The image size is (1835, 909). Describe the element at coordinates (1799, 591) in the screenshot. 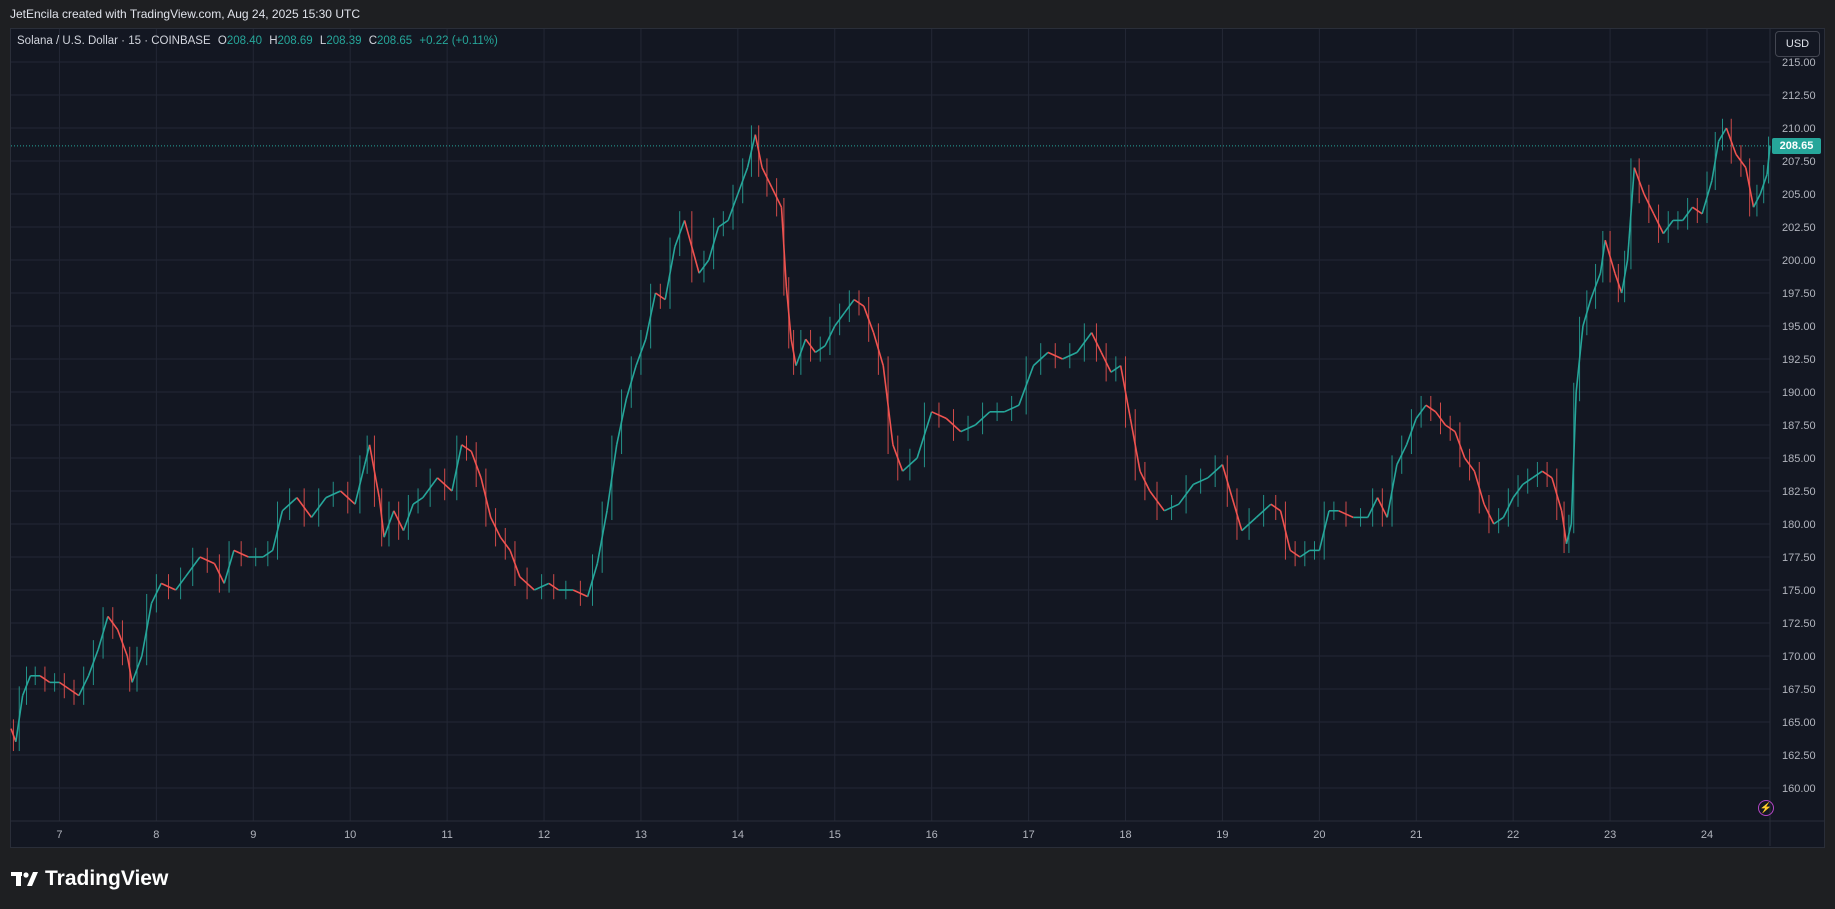

I see `y-tick-label: 175.00` at that location.